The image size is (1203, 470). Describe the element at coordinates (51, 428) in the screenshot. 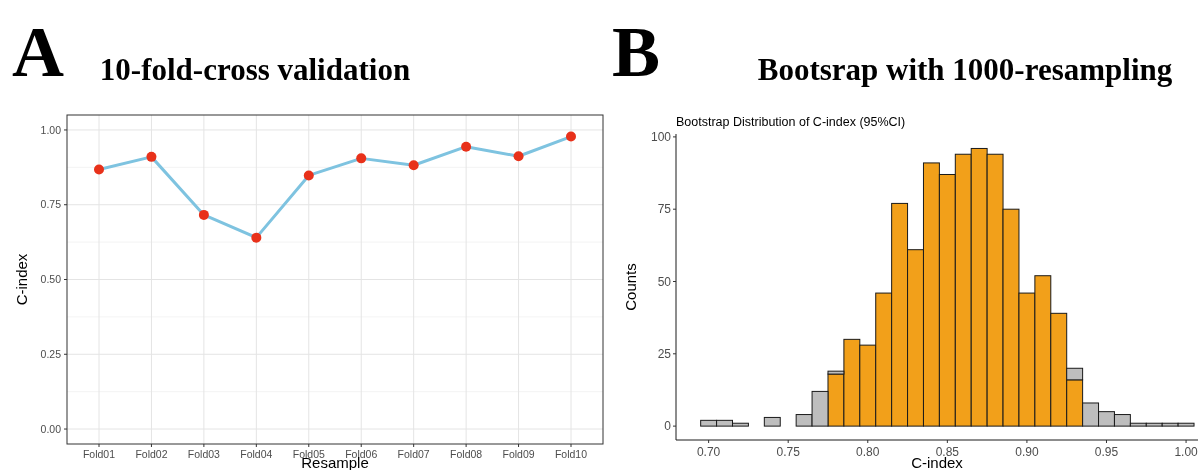

I see `y-tick-label: 0.00` at that location.